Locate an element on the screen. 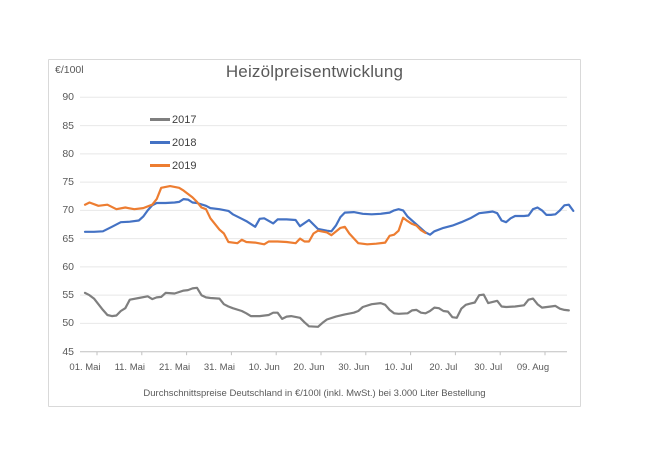 The height and width of the screenshot is (467, 650). y-tick-label-50: 50 is located at coordinates (68, 323).